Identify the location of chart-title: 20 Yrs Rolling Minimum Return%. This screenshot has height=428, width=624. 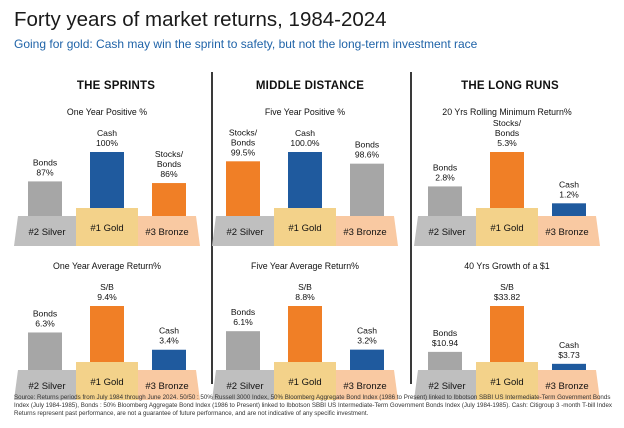
(507, 112).